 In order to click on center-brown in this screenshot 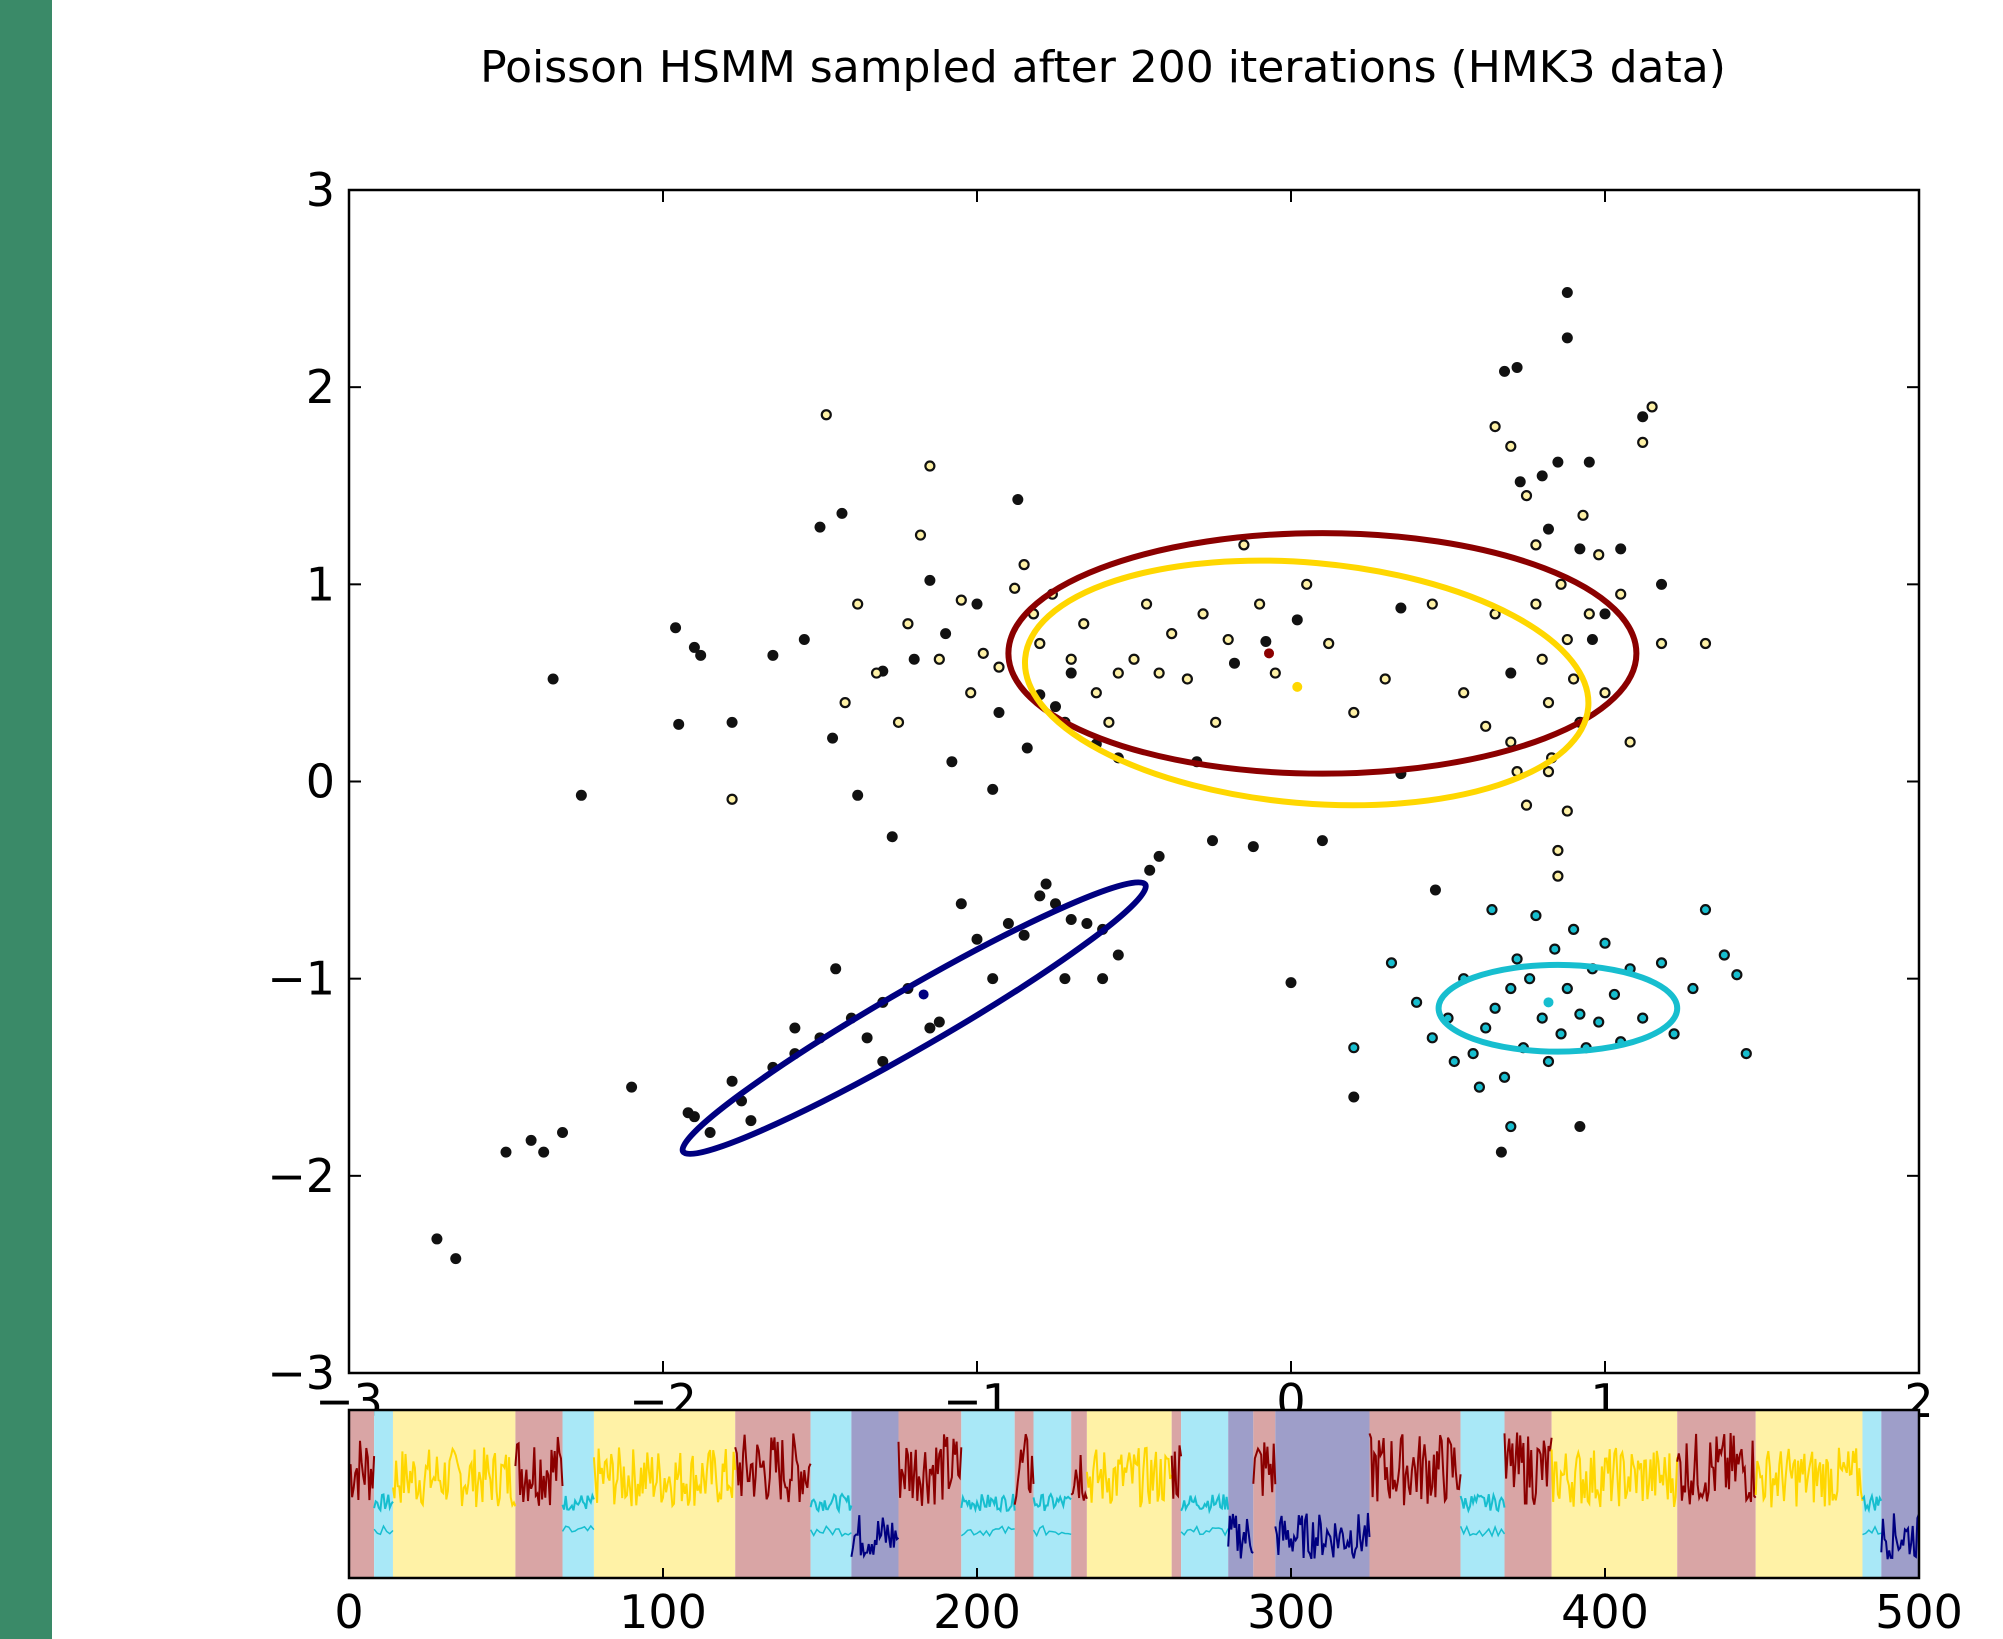, I will do `click(1269, 653)`.